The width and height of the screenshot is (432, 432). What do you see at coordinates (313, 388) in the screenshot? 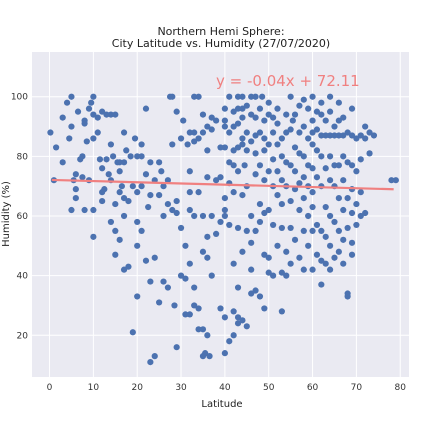
I see `x-tick-label: 60` at bounding box center [313, 388].